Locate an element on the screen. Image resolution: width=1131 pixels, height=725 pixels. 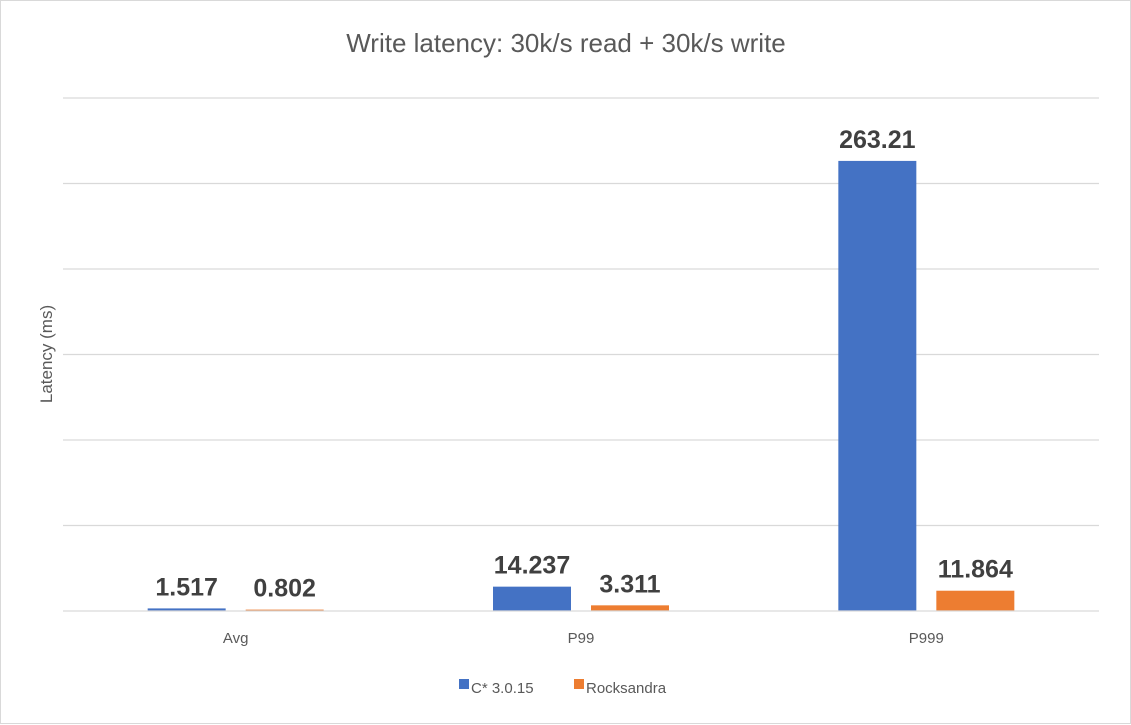
x-tick-label-avg: Avg is located at coordinates (236, 638).